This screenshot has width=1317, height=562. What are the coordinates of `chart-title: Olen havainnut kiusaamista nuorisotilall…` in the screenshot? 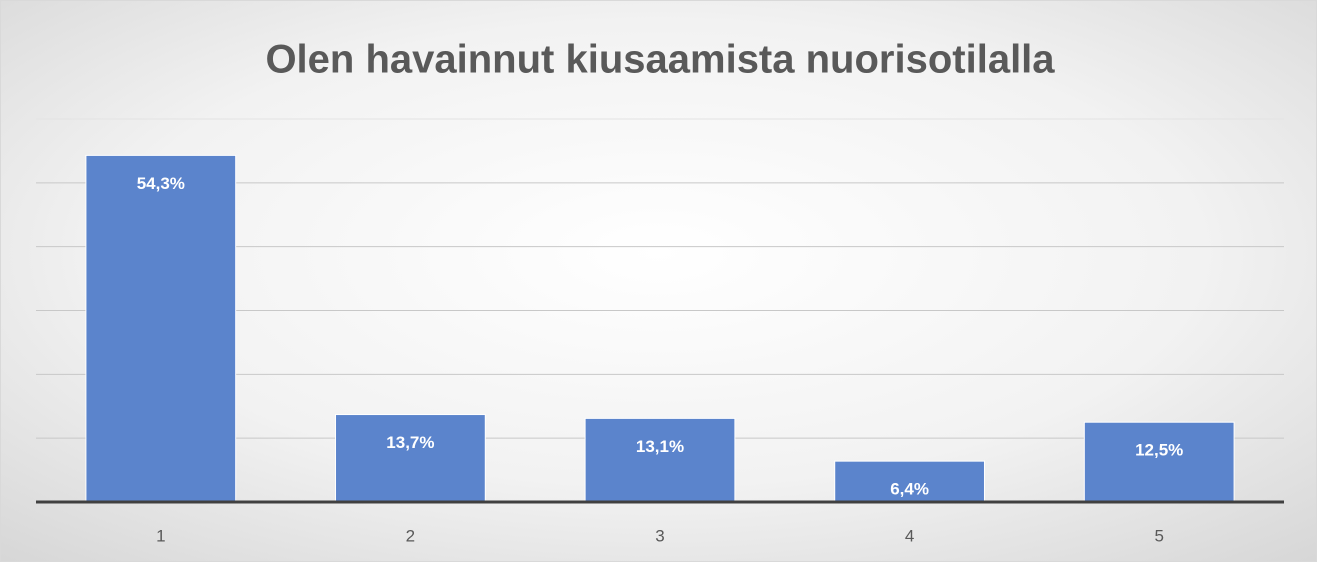 It's located at (660, 60).